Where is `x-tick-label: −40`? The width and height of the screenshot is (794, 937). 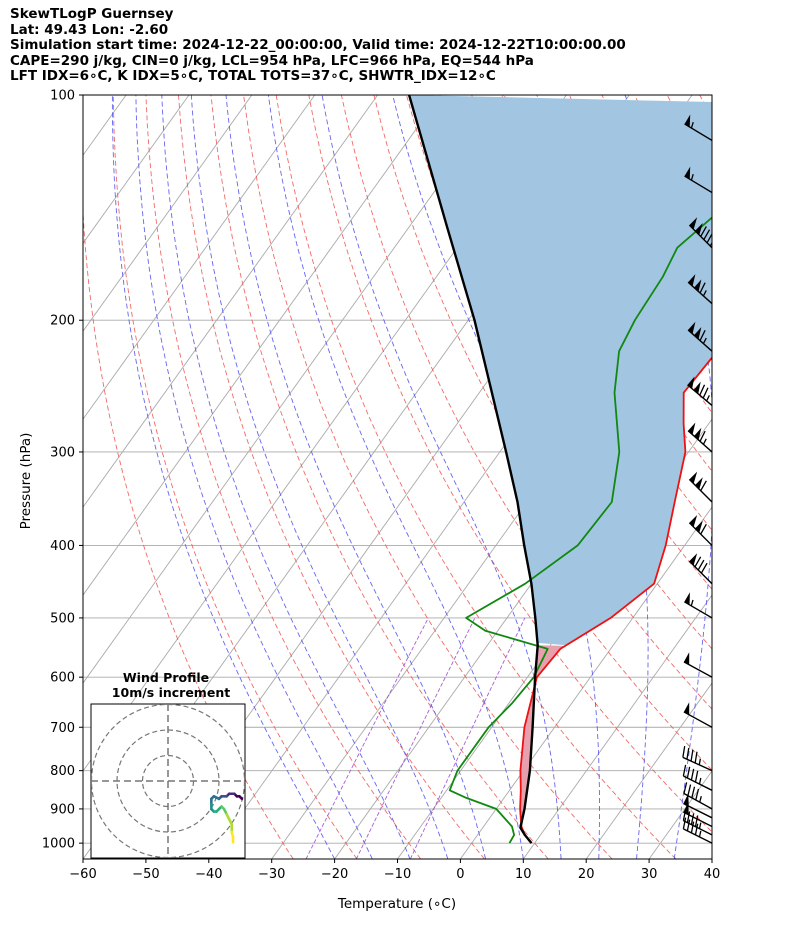
x-tick-label: −40 is located at coordinates (208, 874).